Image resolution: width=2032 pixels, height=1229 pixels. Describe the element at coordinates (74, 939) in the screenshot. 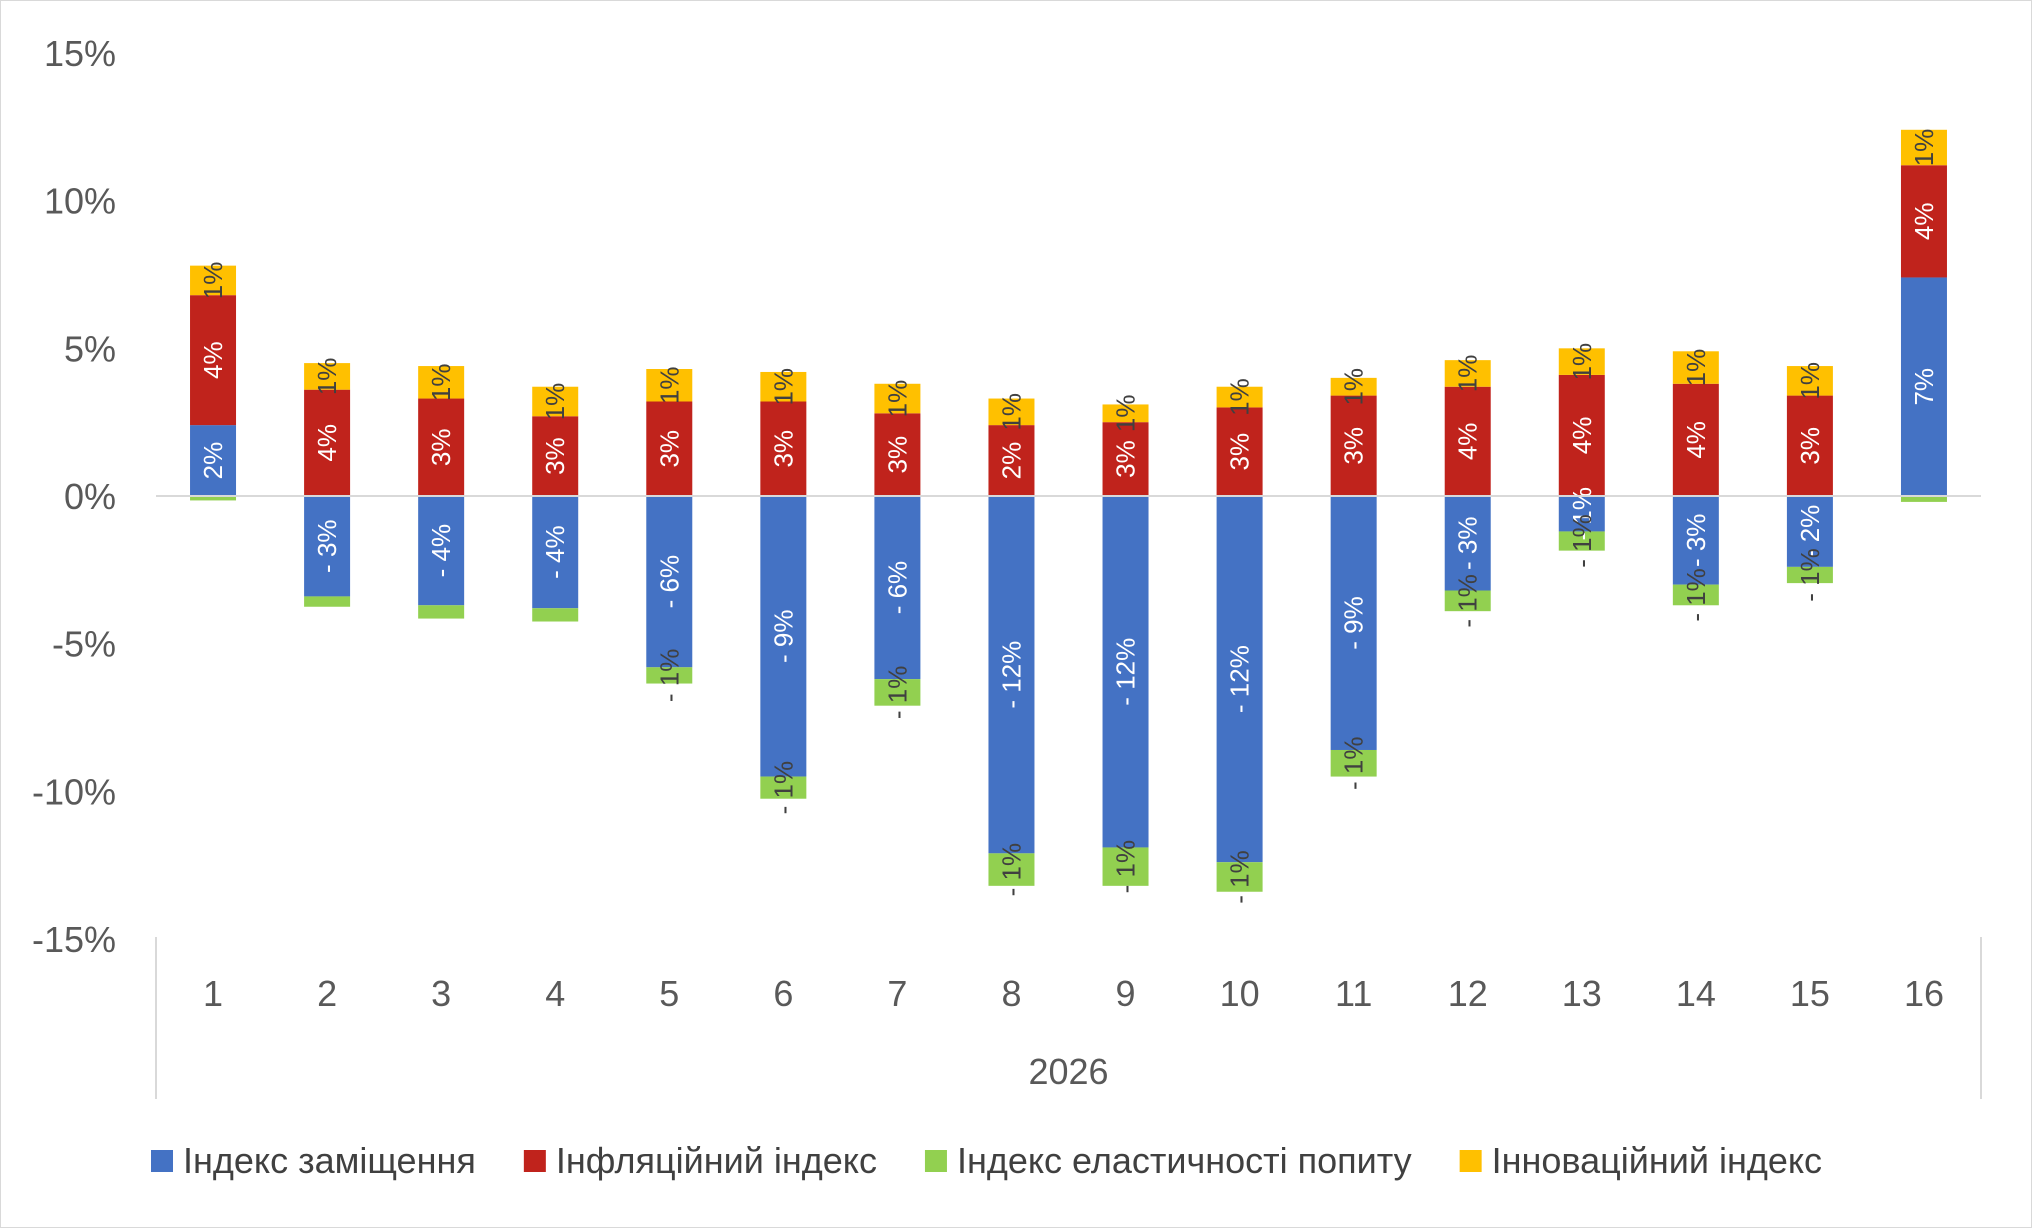

I see `y-tick-label: -15%` at that location.